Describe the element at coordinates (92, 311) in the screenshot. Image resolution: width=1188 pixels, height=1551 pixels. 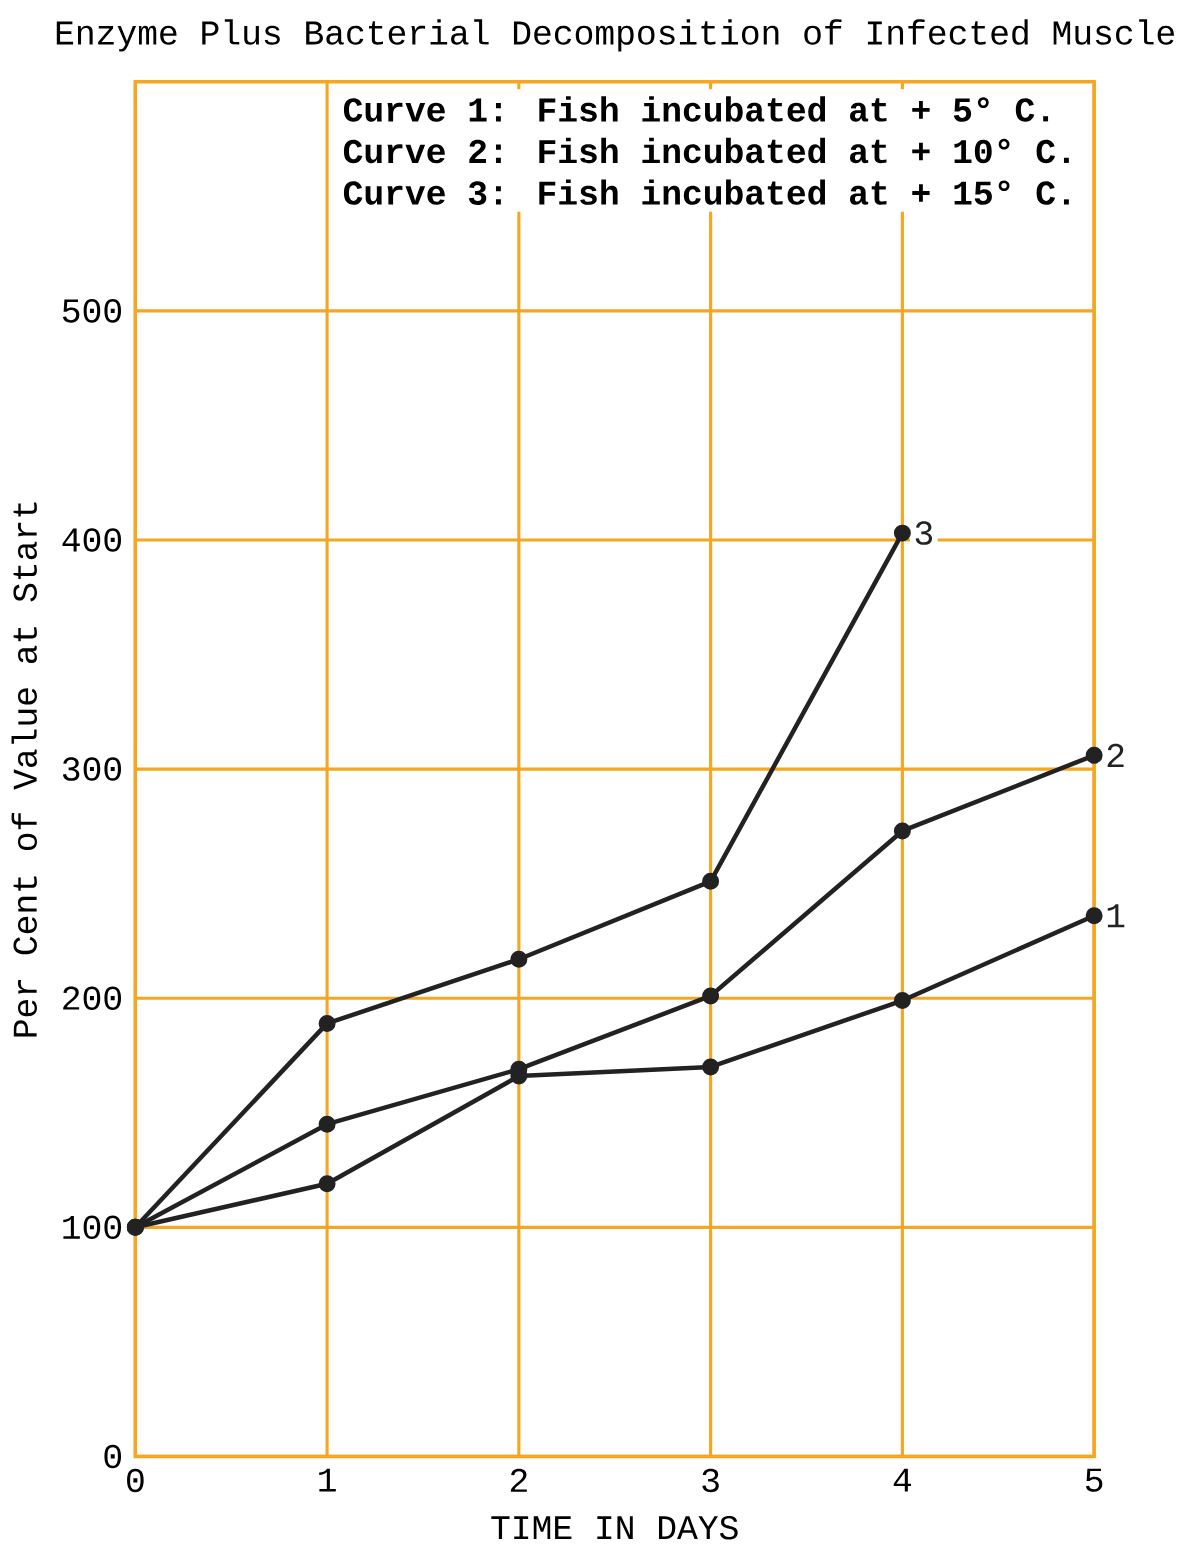
I see `y-tick-label: 500` at that location.